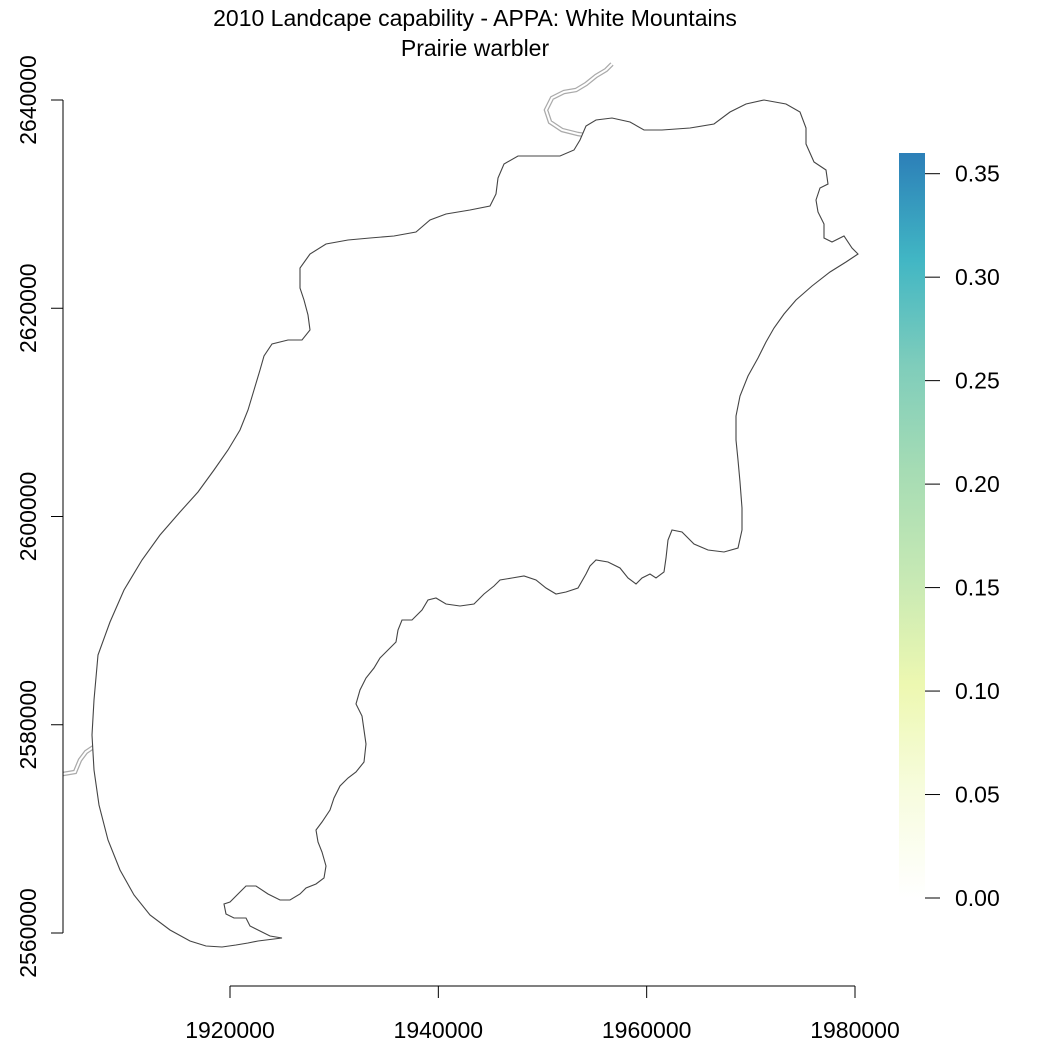  Describe the element at coordinates (647, 1030) in the screenshot. I see `x-tick-label: 1960000` at that location.